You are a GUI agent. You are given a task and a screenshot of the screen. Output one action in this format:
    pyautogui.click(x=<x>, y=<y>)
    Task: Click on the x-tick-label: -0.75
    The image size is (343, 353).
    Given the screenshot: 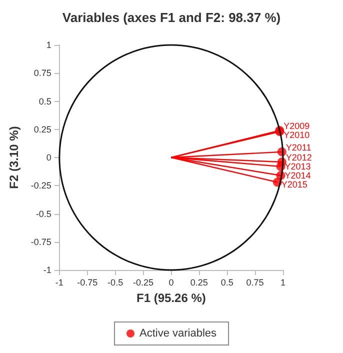 What is the action you would take?
    pyautogui.click(x=87, y=283)
    